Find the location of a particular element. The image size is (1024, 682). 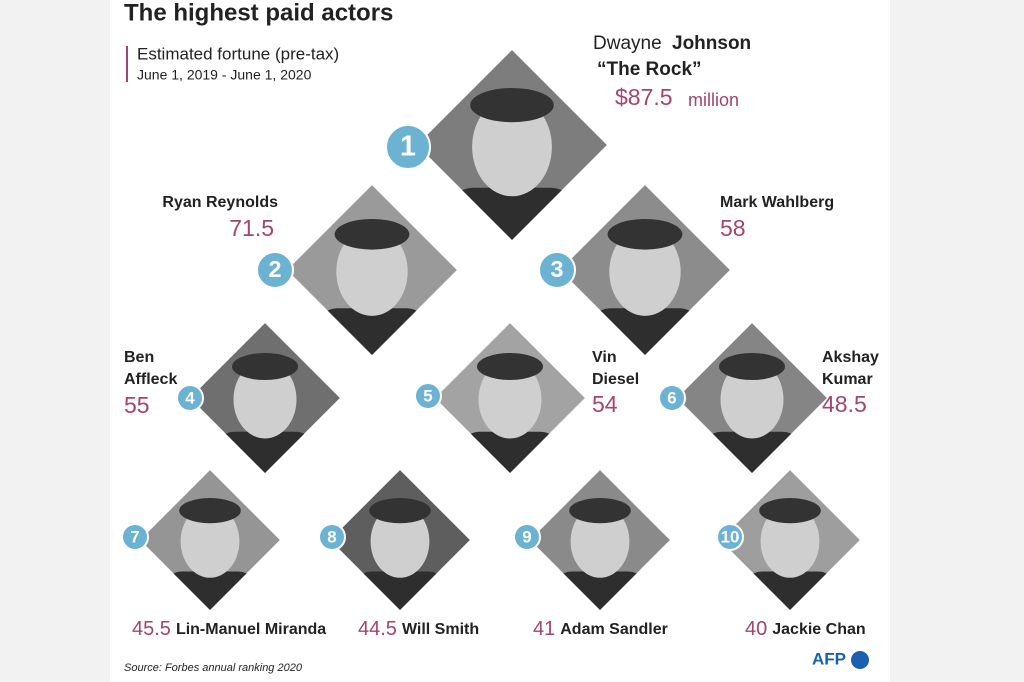

actor-name: Mark Wahlberg is located at coordinates (777, 202).